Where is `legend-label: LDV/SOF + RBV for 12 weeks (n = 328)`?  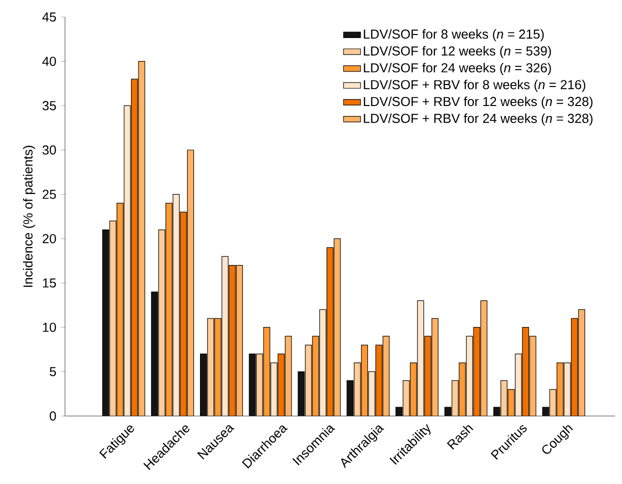
legend-label: LDV/SOF + RBV for 12 weeks (n = 328) is located at coordinates (478, 102).